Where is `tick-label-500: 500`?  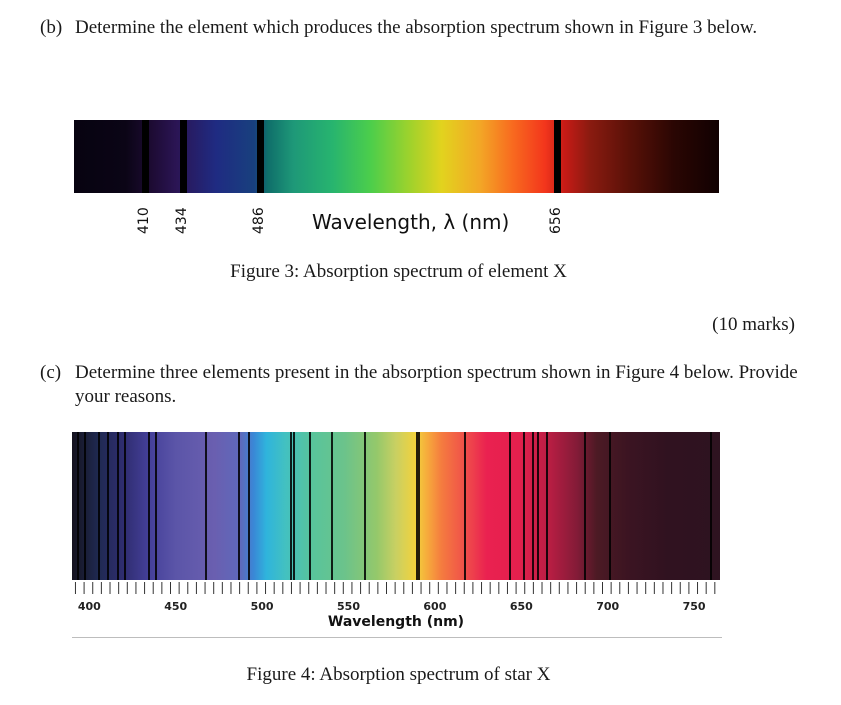
tick-label-500: 500 is located at coordinates (262, 606).